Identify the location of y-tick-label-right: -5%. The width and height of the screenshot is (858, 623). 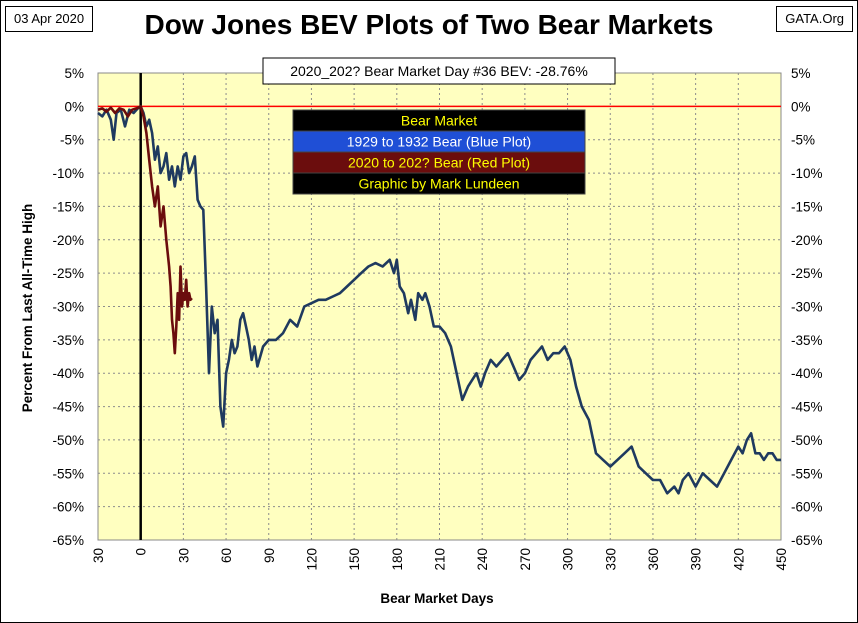
(803, 140).